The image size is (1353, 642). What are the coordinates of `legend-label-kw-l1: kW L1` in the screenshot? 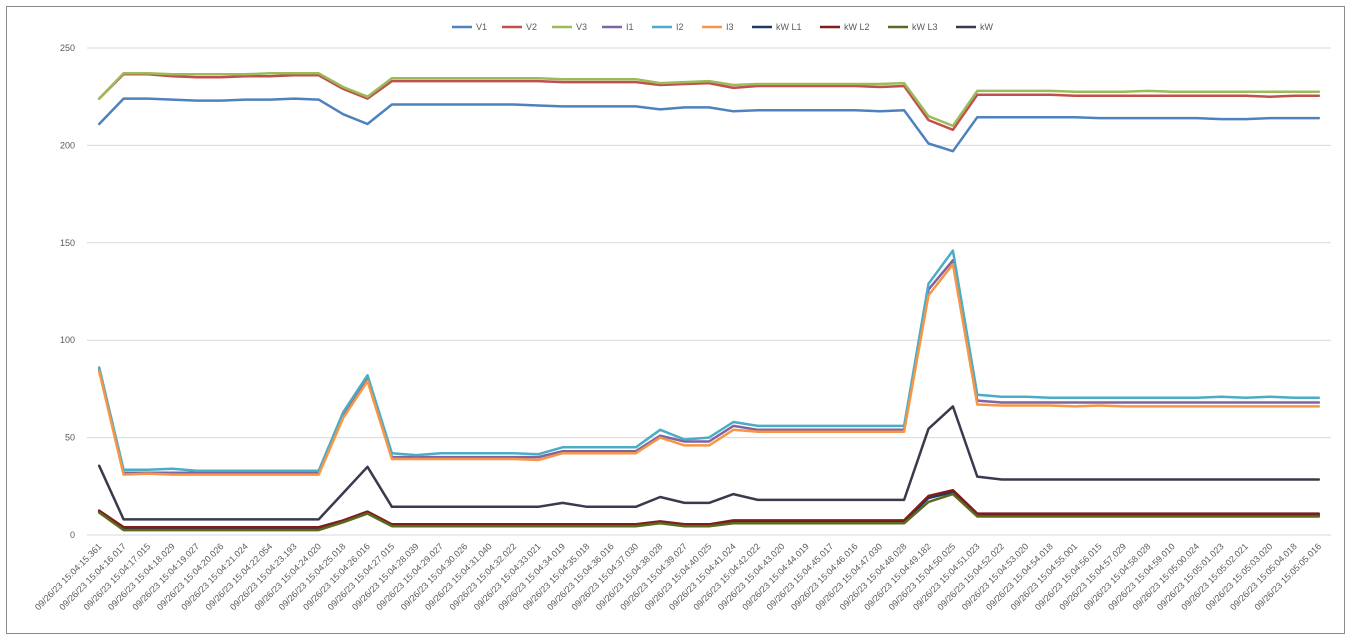 It's located at (789, 27).